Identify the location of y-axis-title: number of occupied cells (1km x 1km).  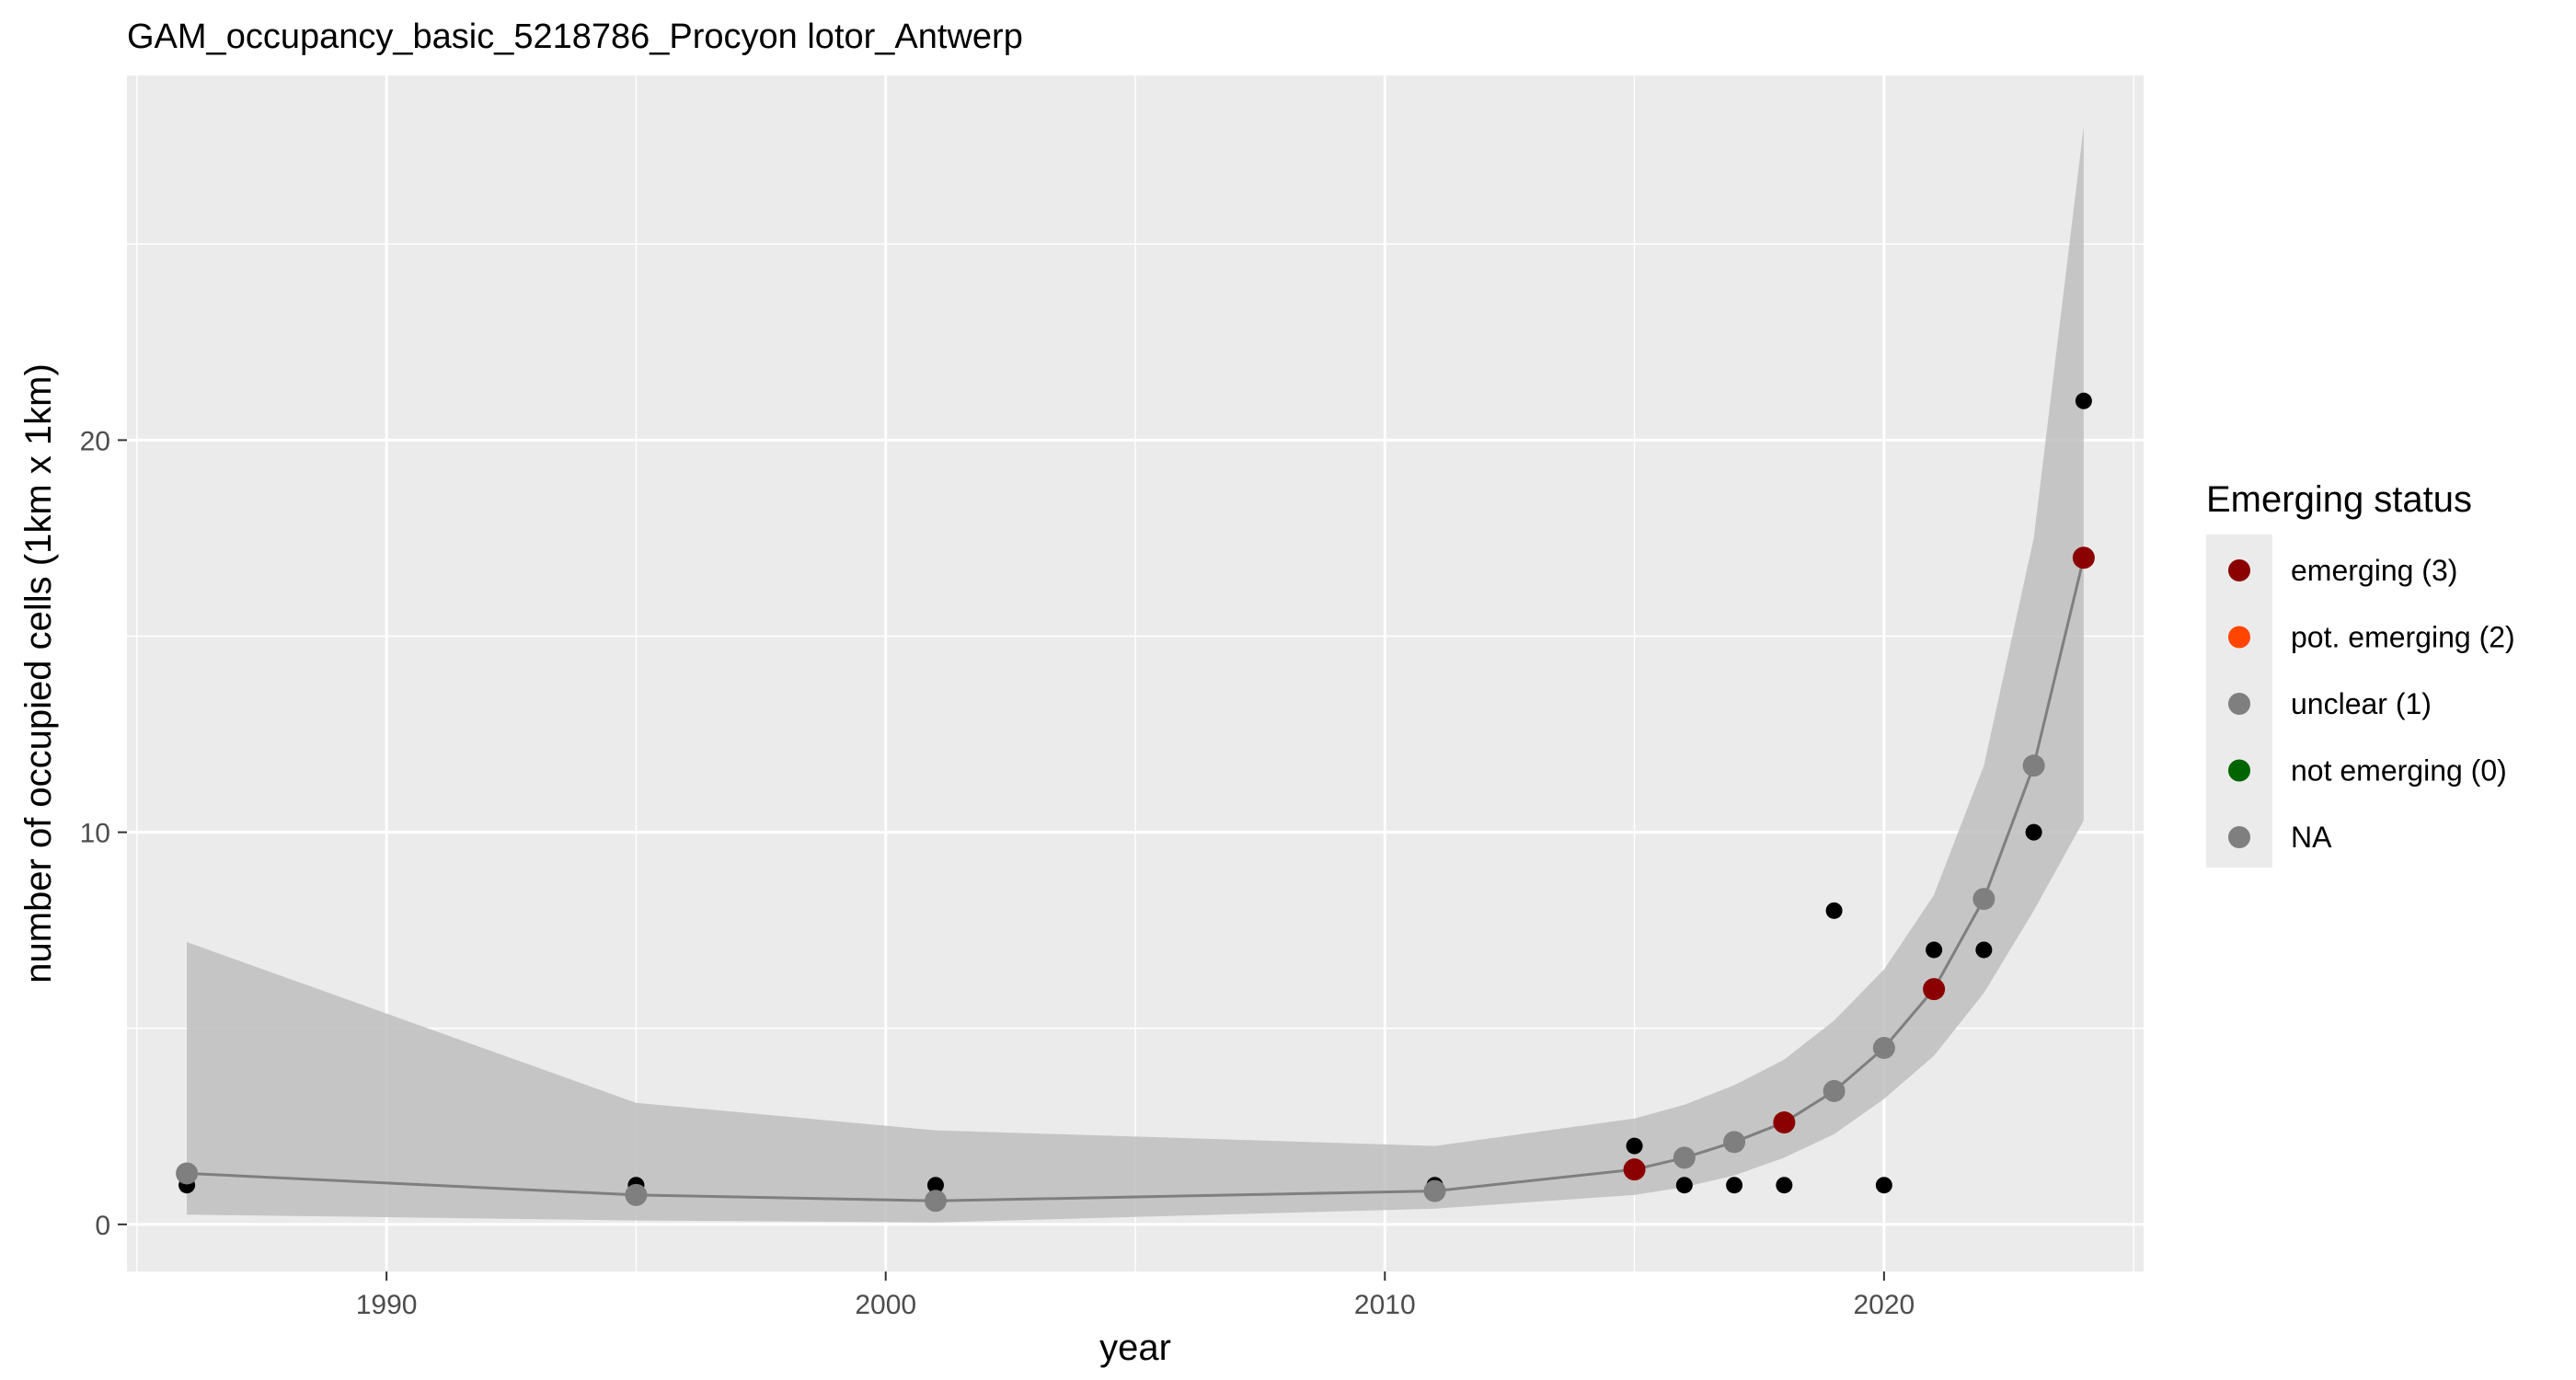
(38, 673).